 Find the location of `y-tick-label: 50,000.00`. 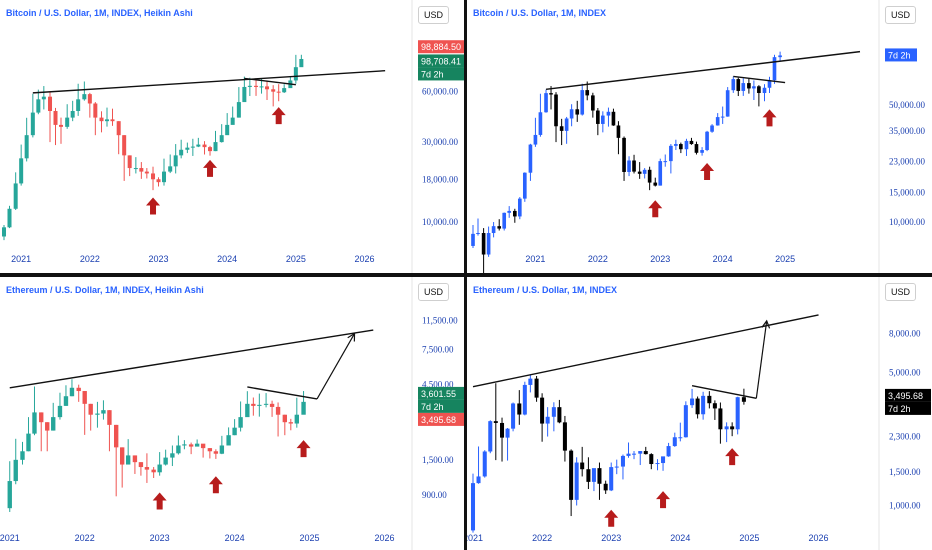

y-tick-label: 50,000.00 is located at coordinates (907, 105).